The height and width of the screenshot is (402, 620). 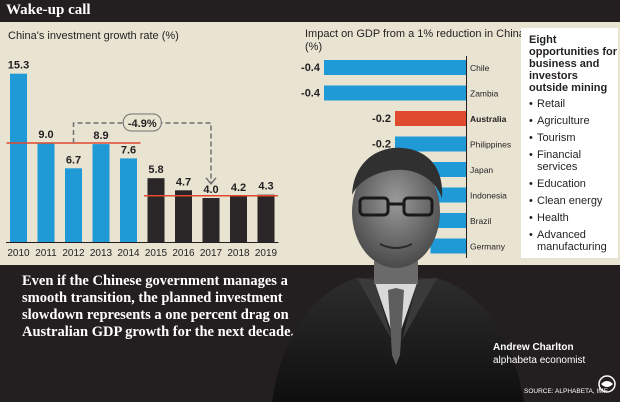 What do you see at coordinates (574, 201) in the screenshot?
I see `opportunity-item: Clean energy` at bounding box center [574, 201].